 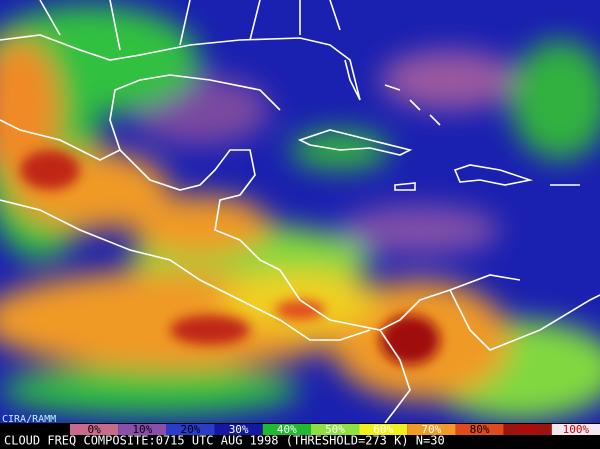 I want to click on legend-label: 80%, so click(x=480, y=429).